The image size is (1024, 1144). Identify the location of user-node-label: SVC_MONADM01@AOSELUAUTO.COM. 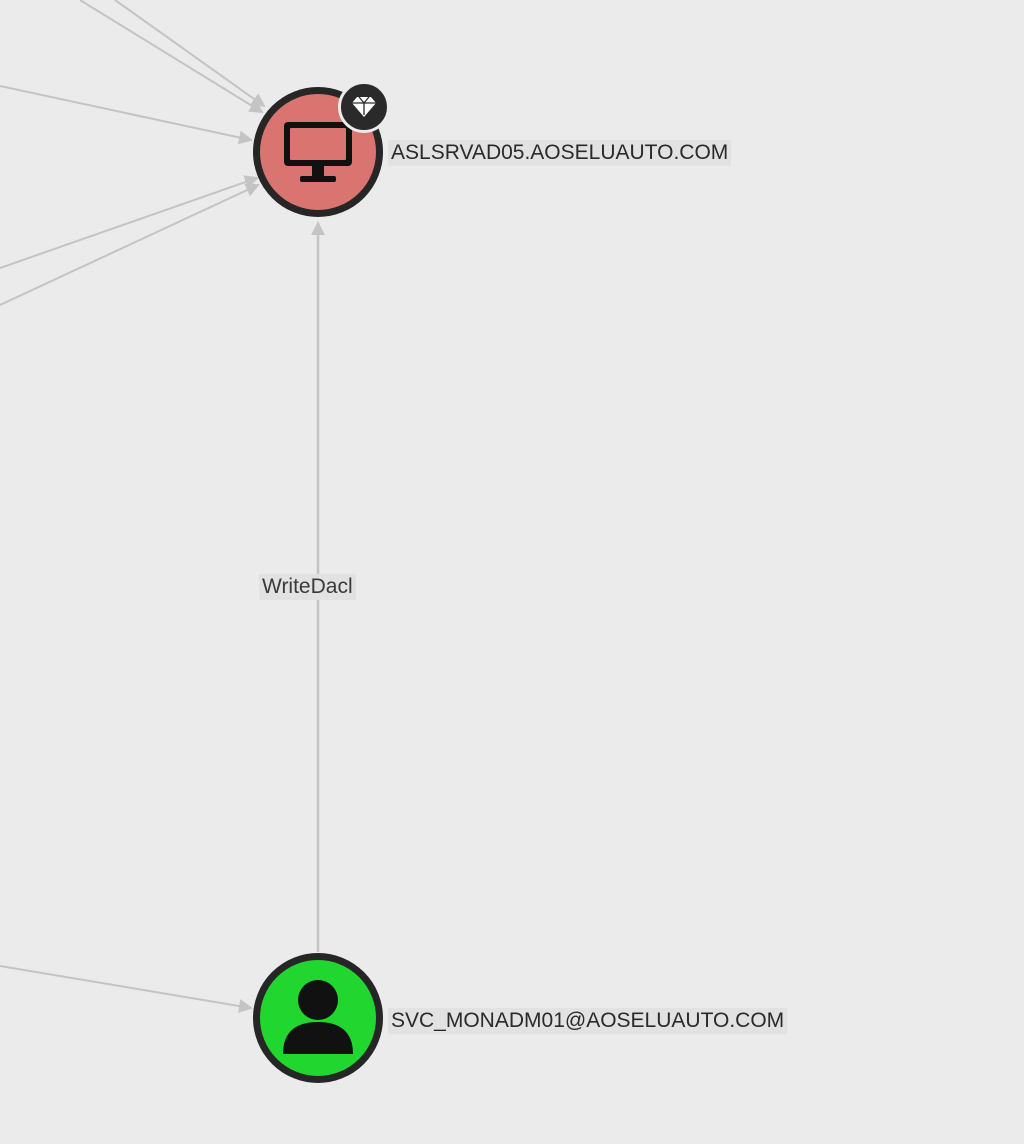
(588, 1021).